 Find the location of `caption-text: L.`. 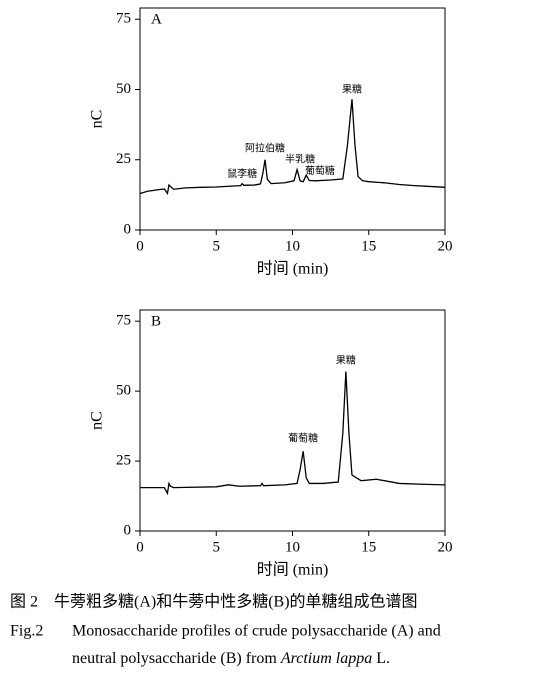

caption-text: L. is located at coordinates (383, 658).